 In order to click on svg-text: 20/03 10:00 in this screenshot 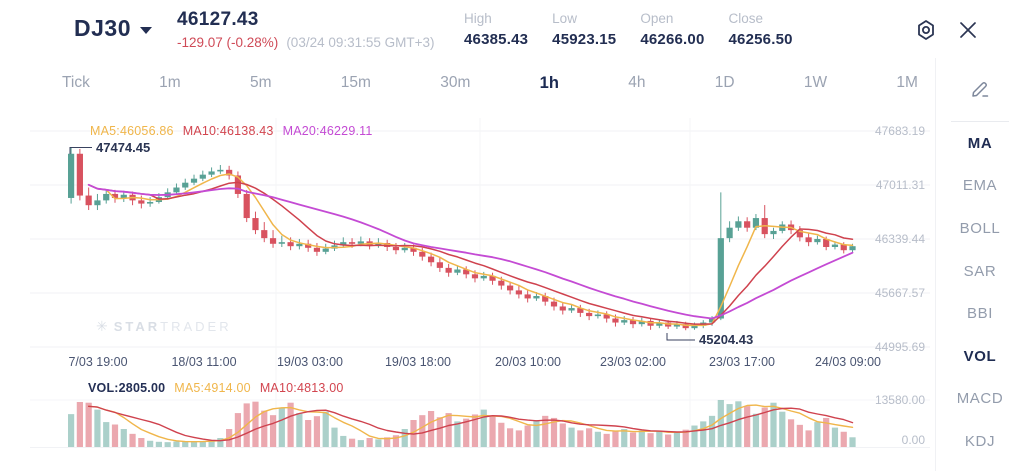, I will do `click(528, 362)`.